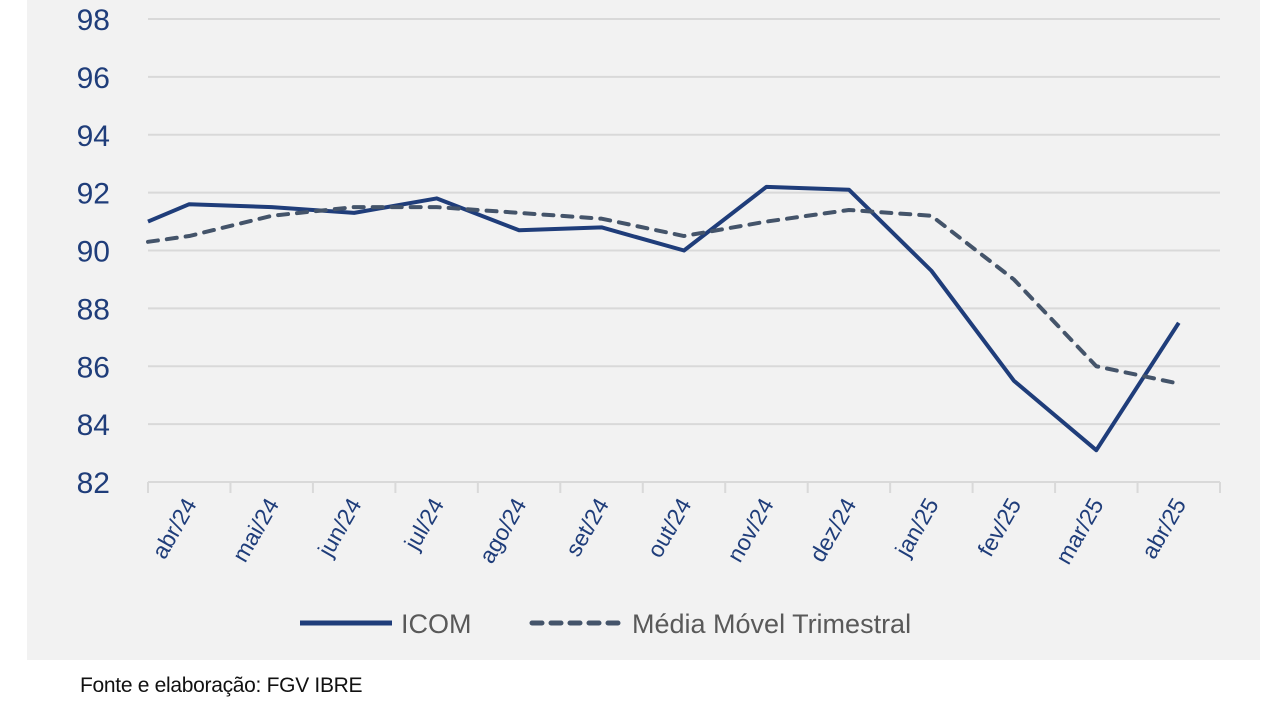 This screenshot has height=720, width=1280. What do you see at coordinates (1079, 531) in the screenshot?
I see `x-tick-label: mar/25` at bounding box center [1079, 531].